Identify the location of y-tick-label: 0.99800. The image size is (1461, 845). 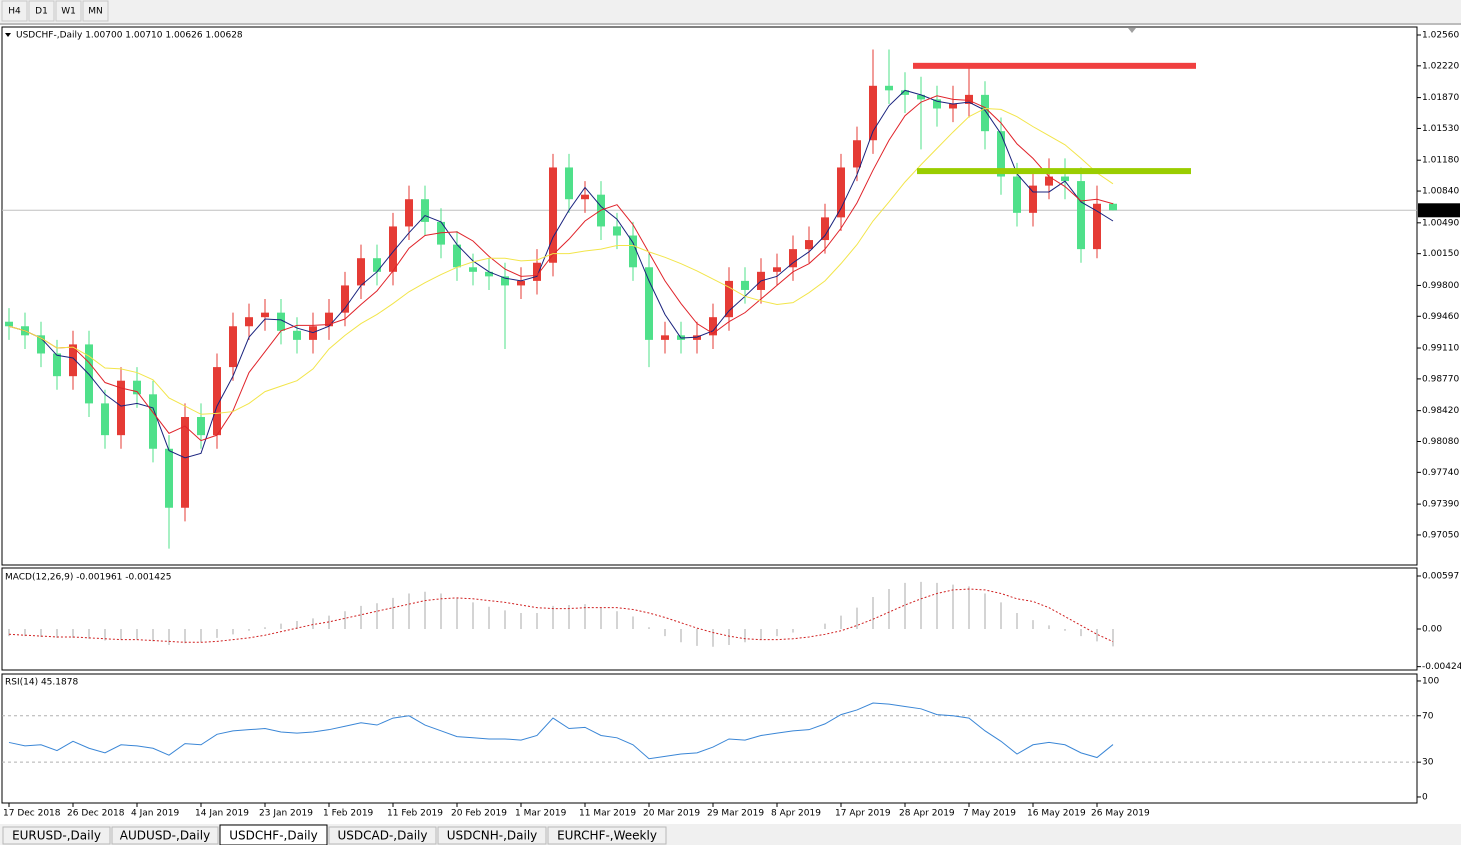
(1440, 286).